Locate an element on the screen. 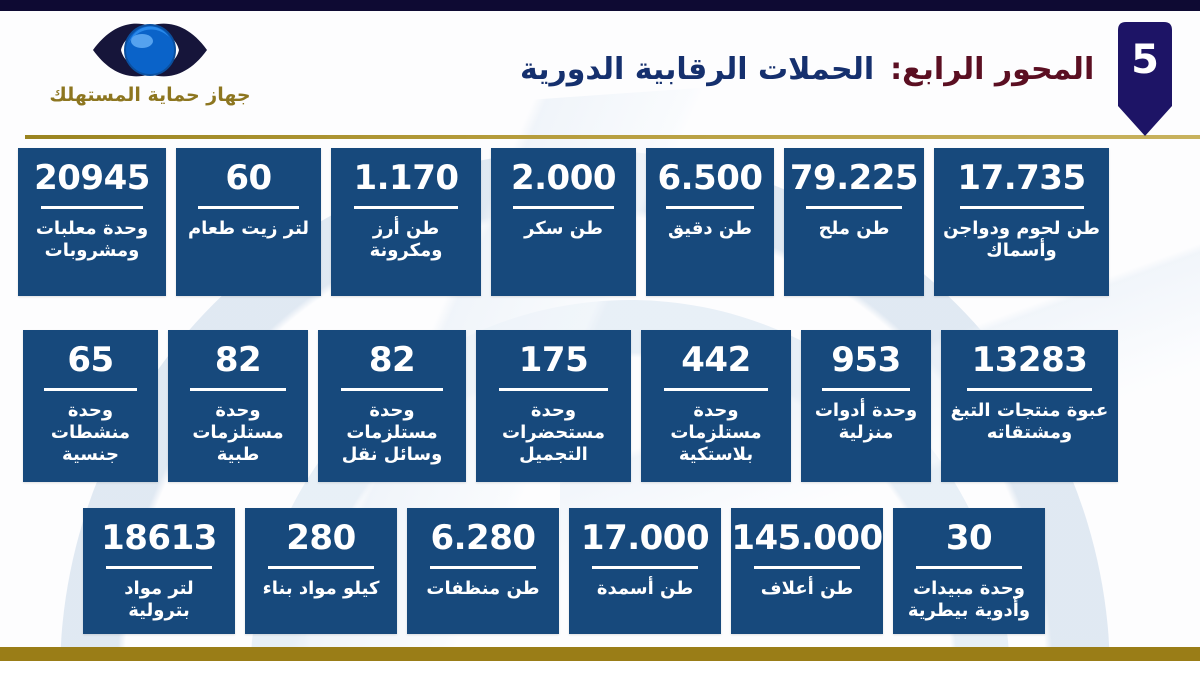 The height and width of the screenshot is (675, 1200). eye-logo-icon is located at coordinates (150, 50).